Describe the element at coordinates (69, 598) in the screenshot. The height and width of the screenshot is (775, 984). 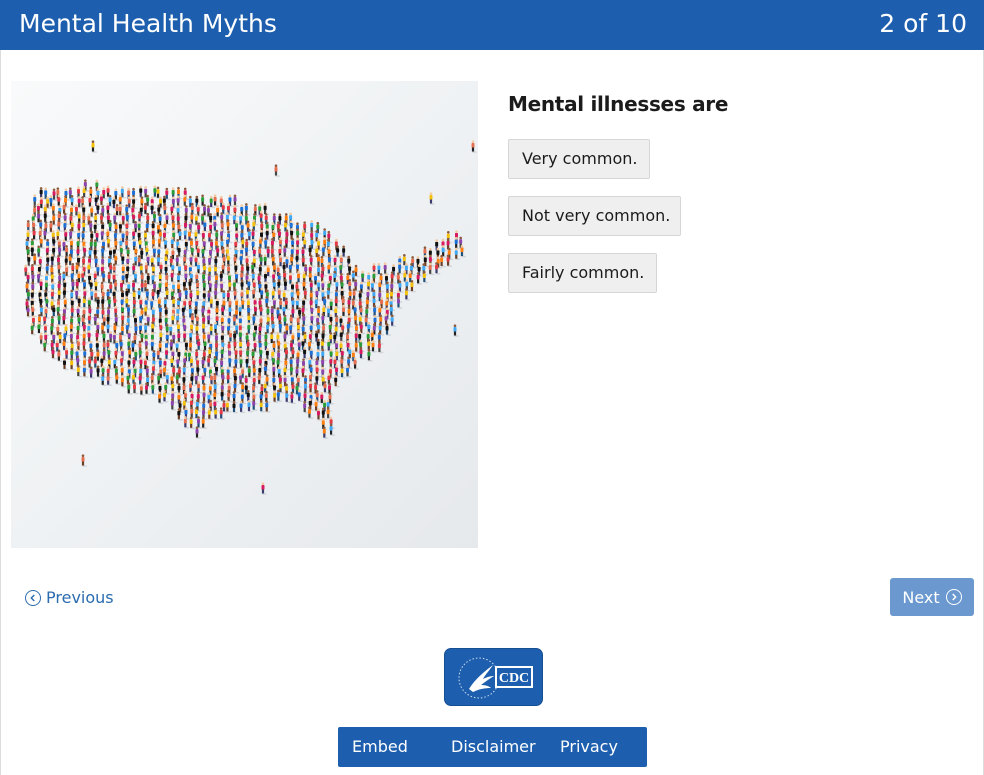
I see `previous-button: Previous` at that location.